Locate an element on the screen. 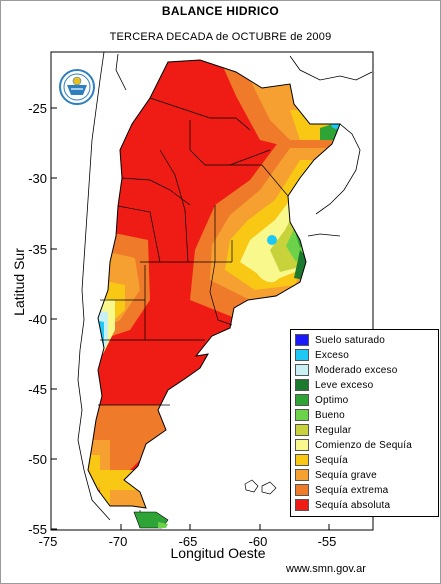 Image resolution: width=441 pixels, height=584 pixels. y-tick-label: -30 is located at coordinates (37, 178).